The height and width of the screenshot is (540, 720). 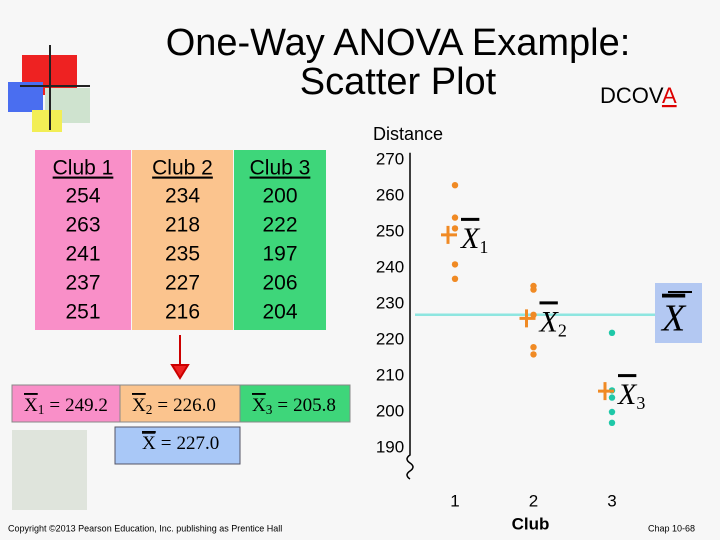 What do you see at coordinates (86, 405) in the screenshot?
I see `mean-value: 249.2` at bounding box center [86, 405].